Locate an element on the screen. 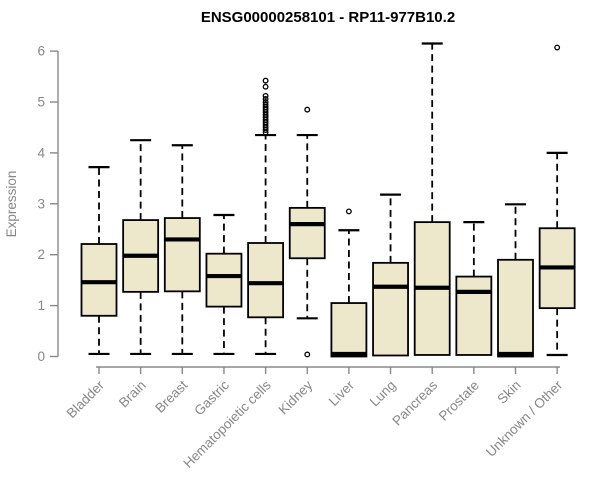 This screenshot has height=500, width=600. x-tick-label-unknown-other: Unknown / Other is located at coordinates (524, 418).